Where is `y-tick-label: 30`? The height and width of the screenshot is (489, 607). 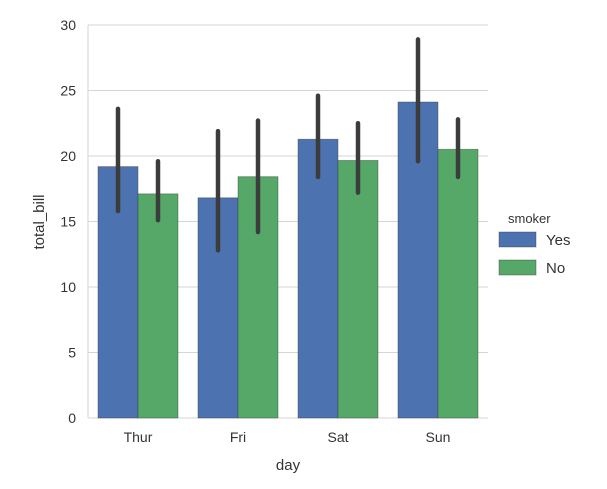 y-tick-label: 30 is located at coordinates (68, 25).